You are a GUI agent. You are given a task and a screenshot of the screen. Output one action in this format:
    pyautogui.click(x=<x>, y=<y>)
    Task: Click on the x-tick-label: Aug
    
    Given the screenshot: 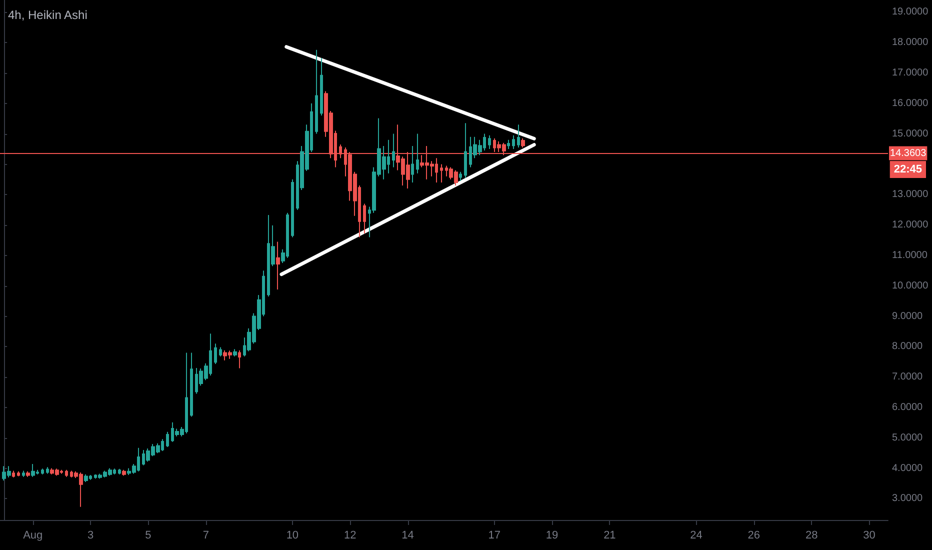 What is the action you would take?
    pyautogui.click(x=33, y=536)
    